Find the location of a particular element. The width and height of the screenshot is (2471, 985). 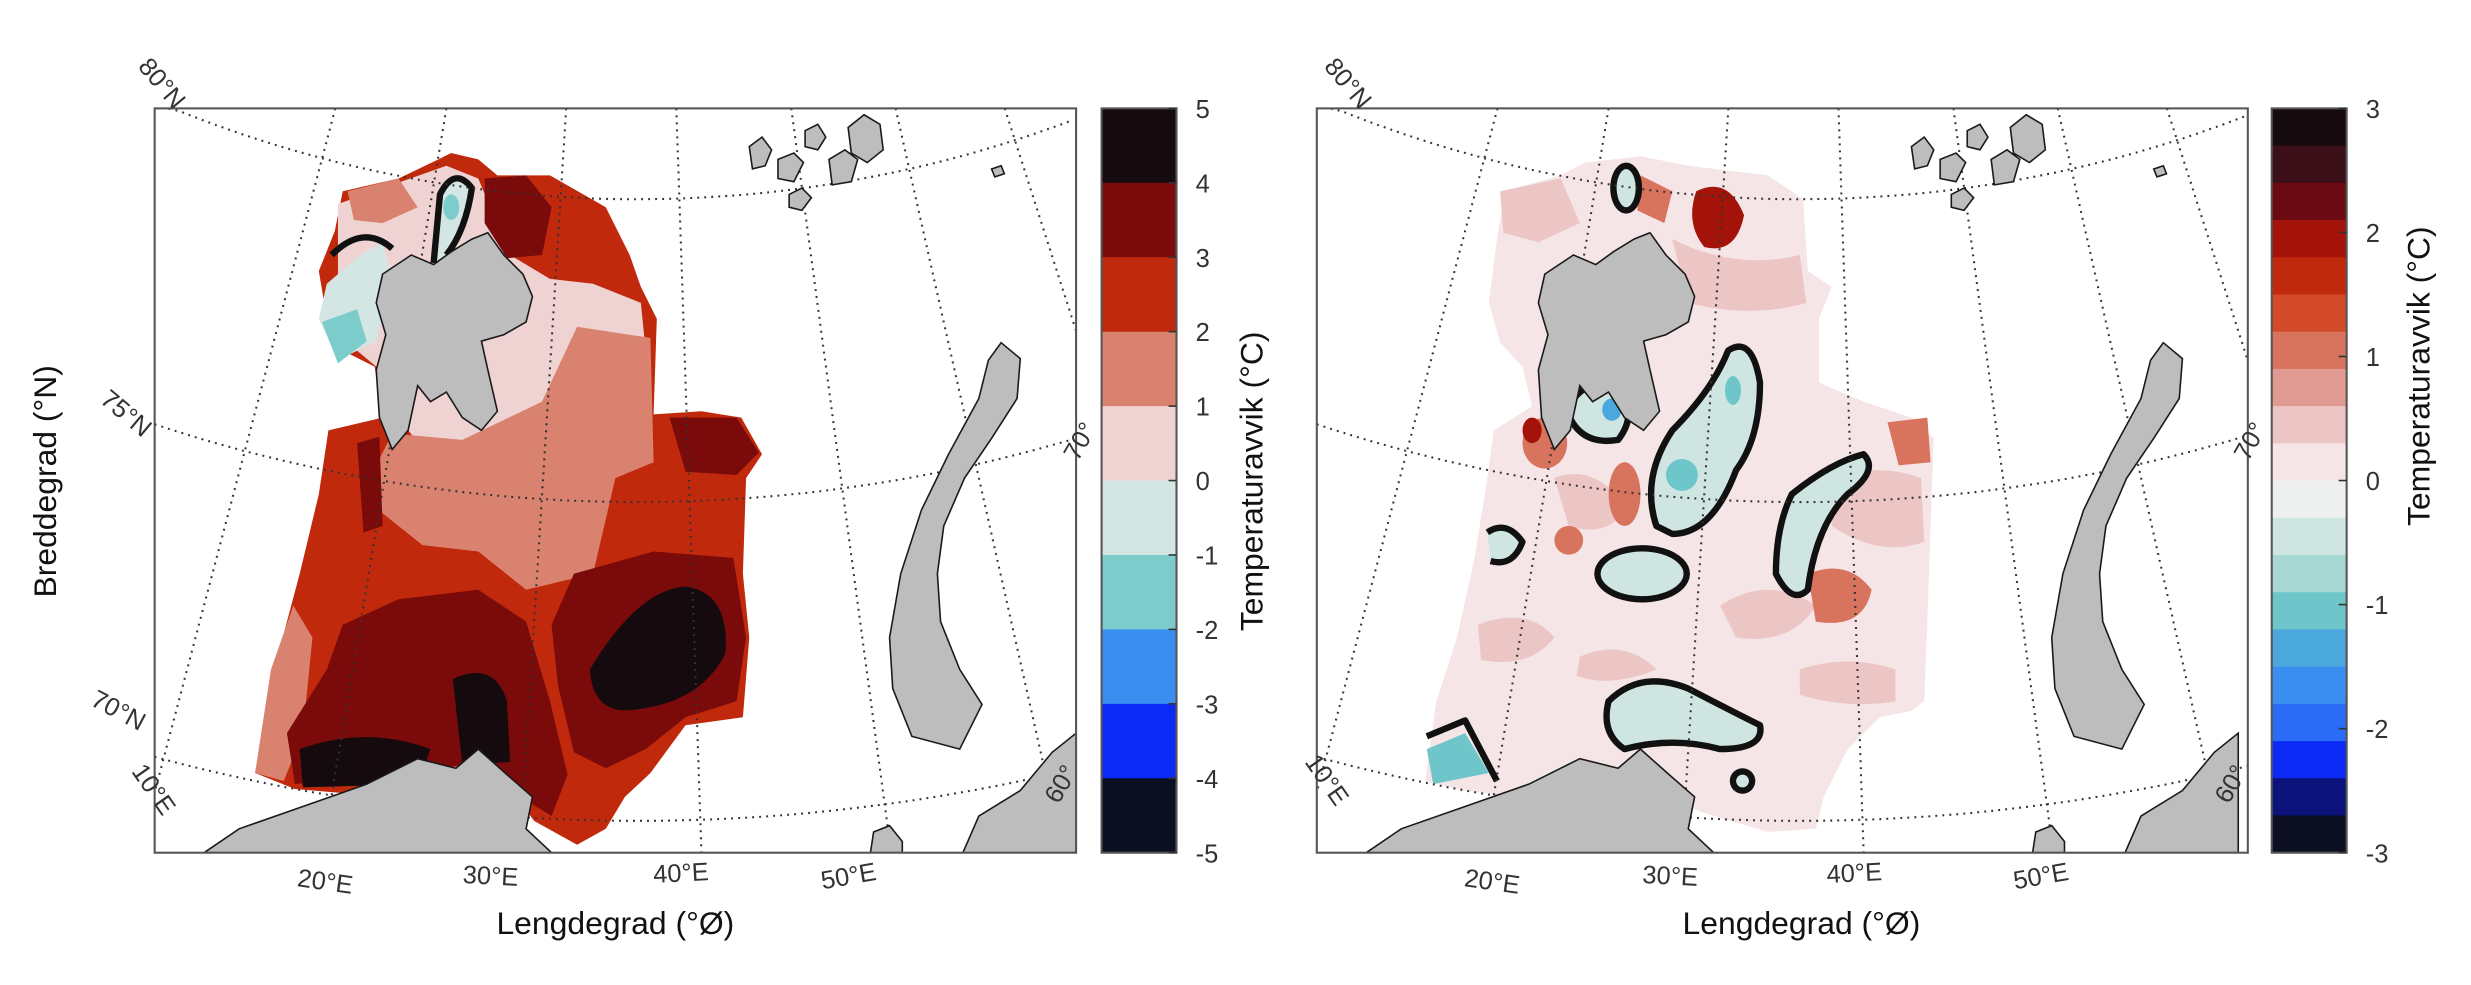

right-colorbar-label: Temperaturavvik (°C) is located at coordinates (2419, 376).